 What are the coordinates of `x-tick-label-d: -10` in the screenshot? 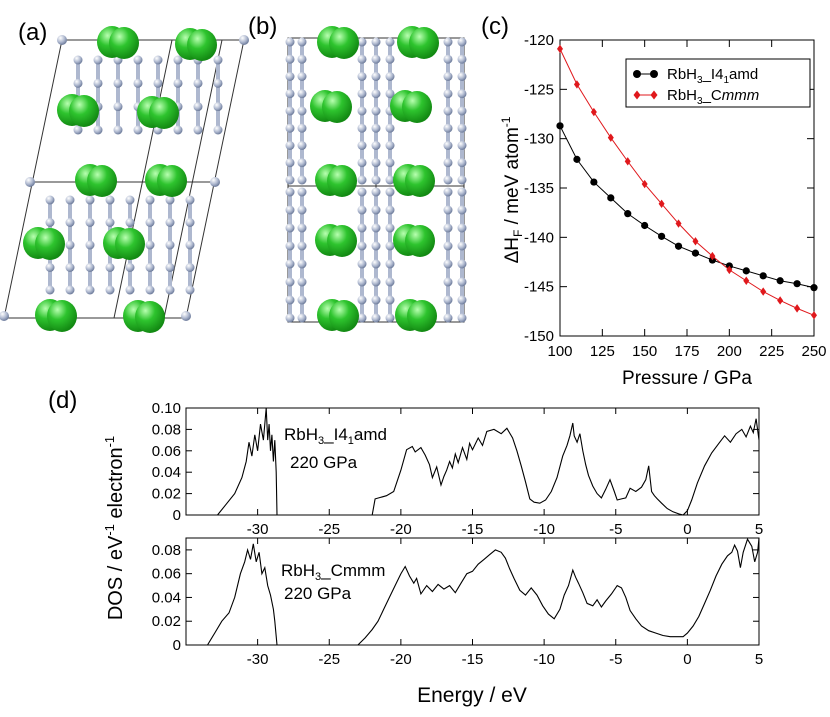 It's located at (544, 659).